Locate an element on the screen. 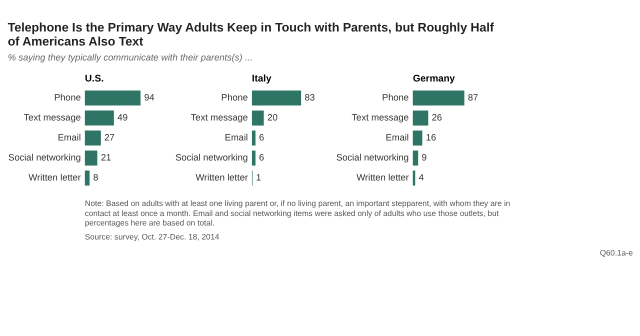 This screenshot has height=336, width=640. data-label: 20 is located at coordinates (272, 117).